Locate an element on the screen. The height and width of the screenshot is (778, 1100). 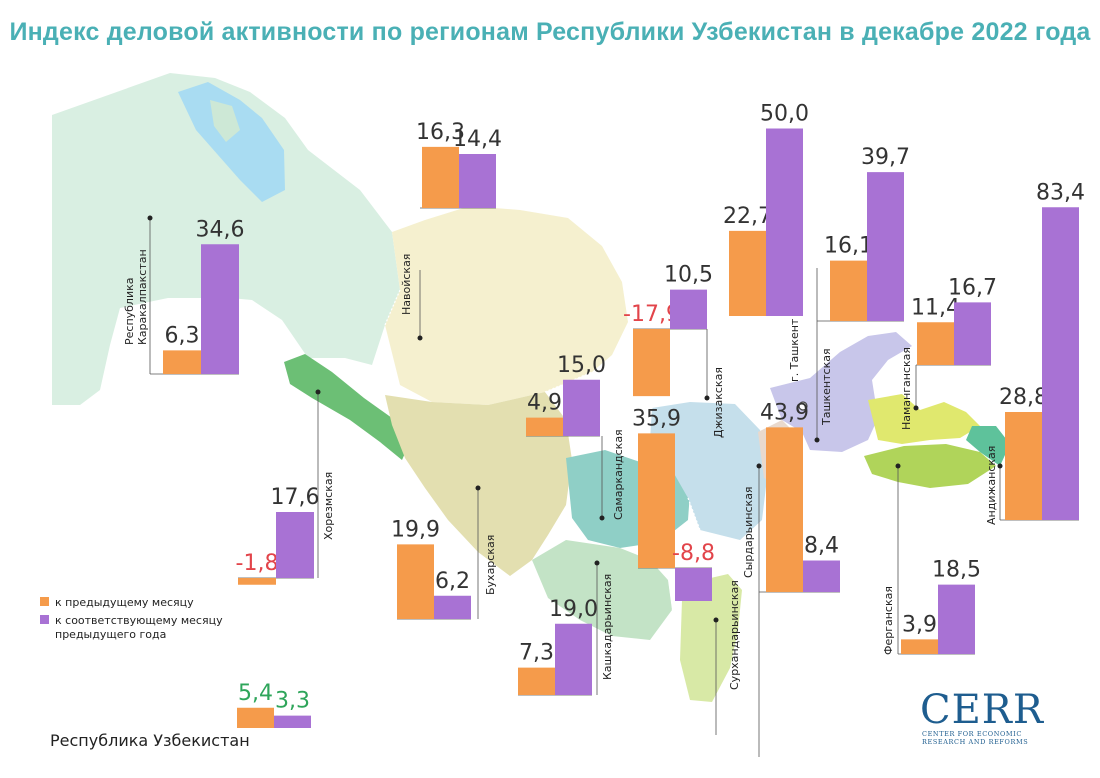
value-label-navoi-prev_month: 16,3 is located at coordinates (440, 132).